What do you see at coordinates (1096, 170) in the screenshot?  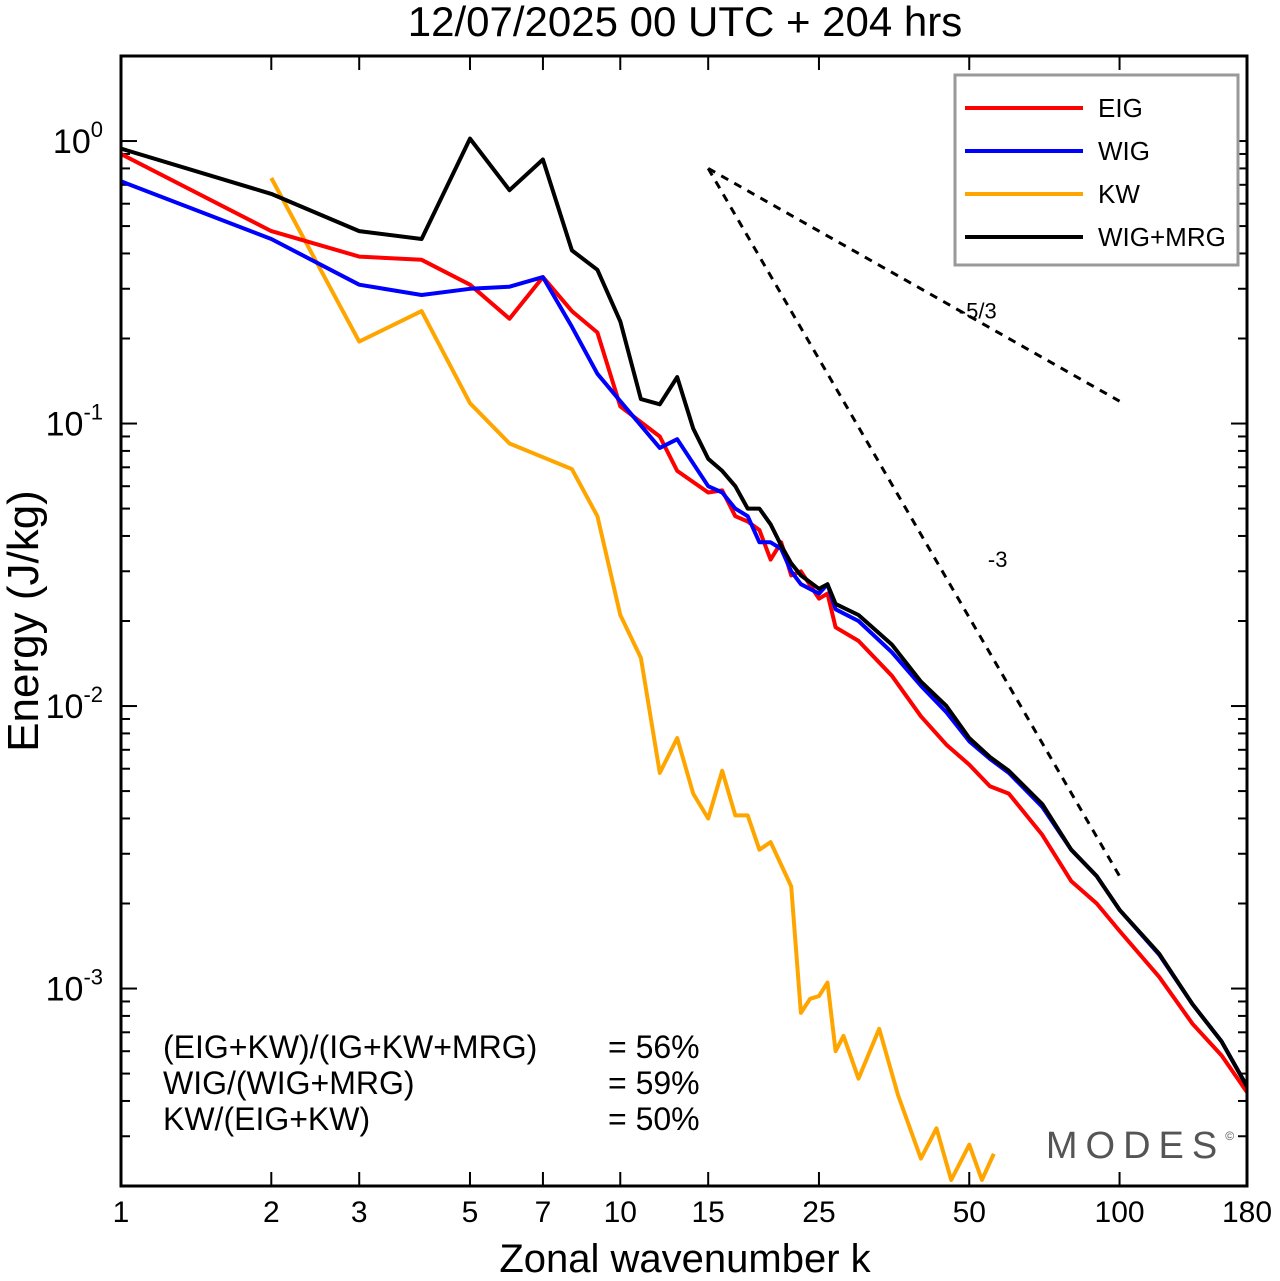 I see `legend: EIG WIG KW WIG+MRG` at bounding box center [1096, 170].